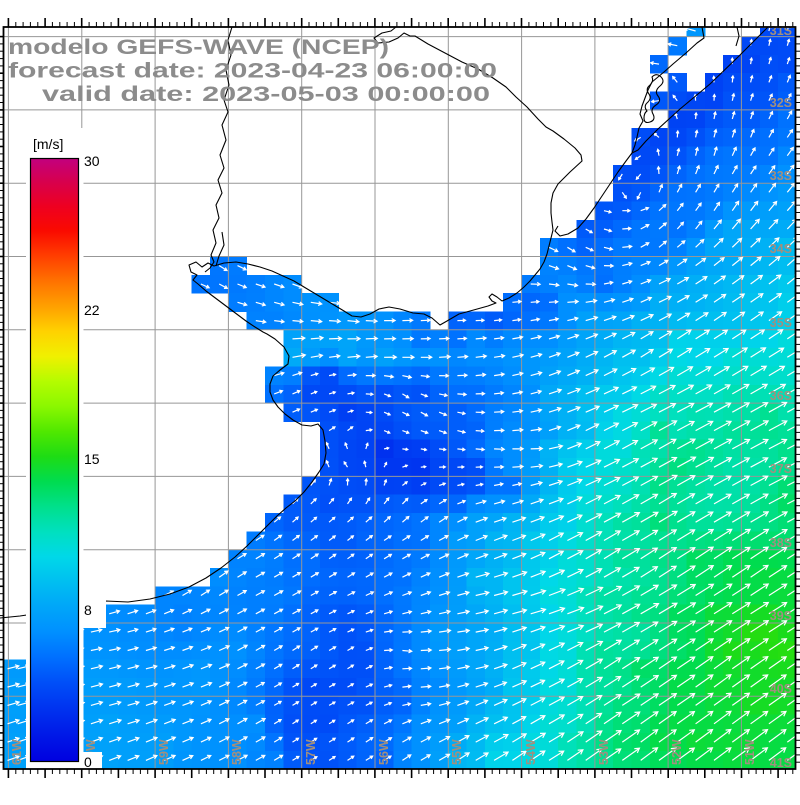 Image resolution: width=800 pixels, height=805 pixels. What do you see at coordinates (17, 752) in the screenshot?
I see `svg-text: 61W` at bounding box center [17, 752].